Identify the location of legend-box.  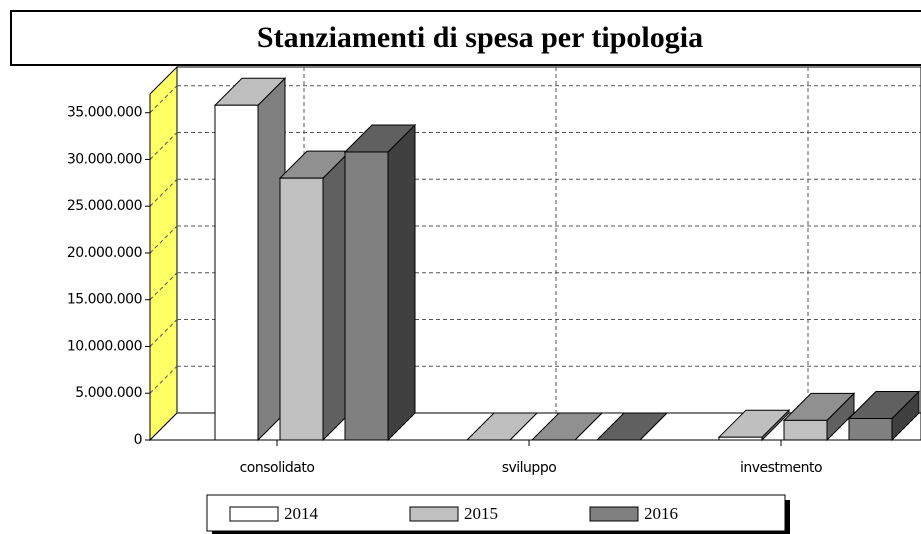
(496, 513).